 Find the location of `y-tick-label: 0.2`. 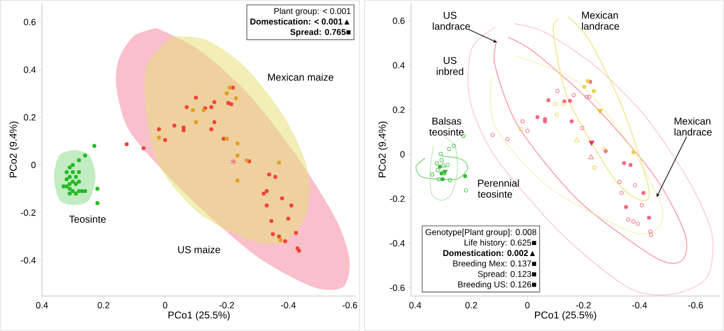

y-tick-label: 0.2 is located at coordinates (398, 109).